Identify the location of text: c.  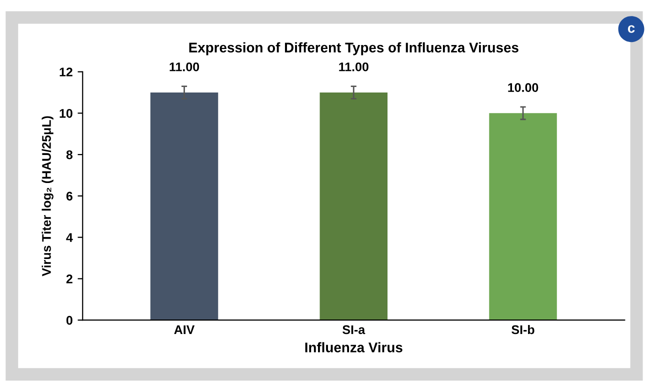
(631, 29).